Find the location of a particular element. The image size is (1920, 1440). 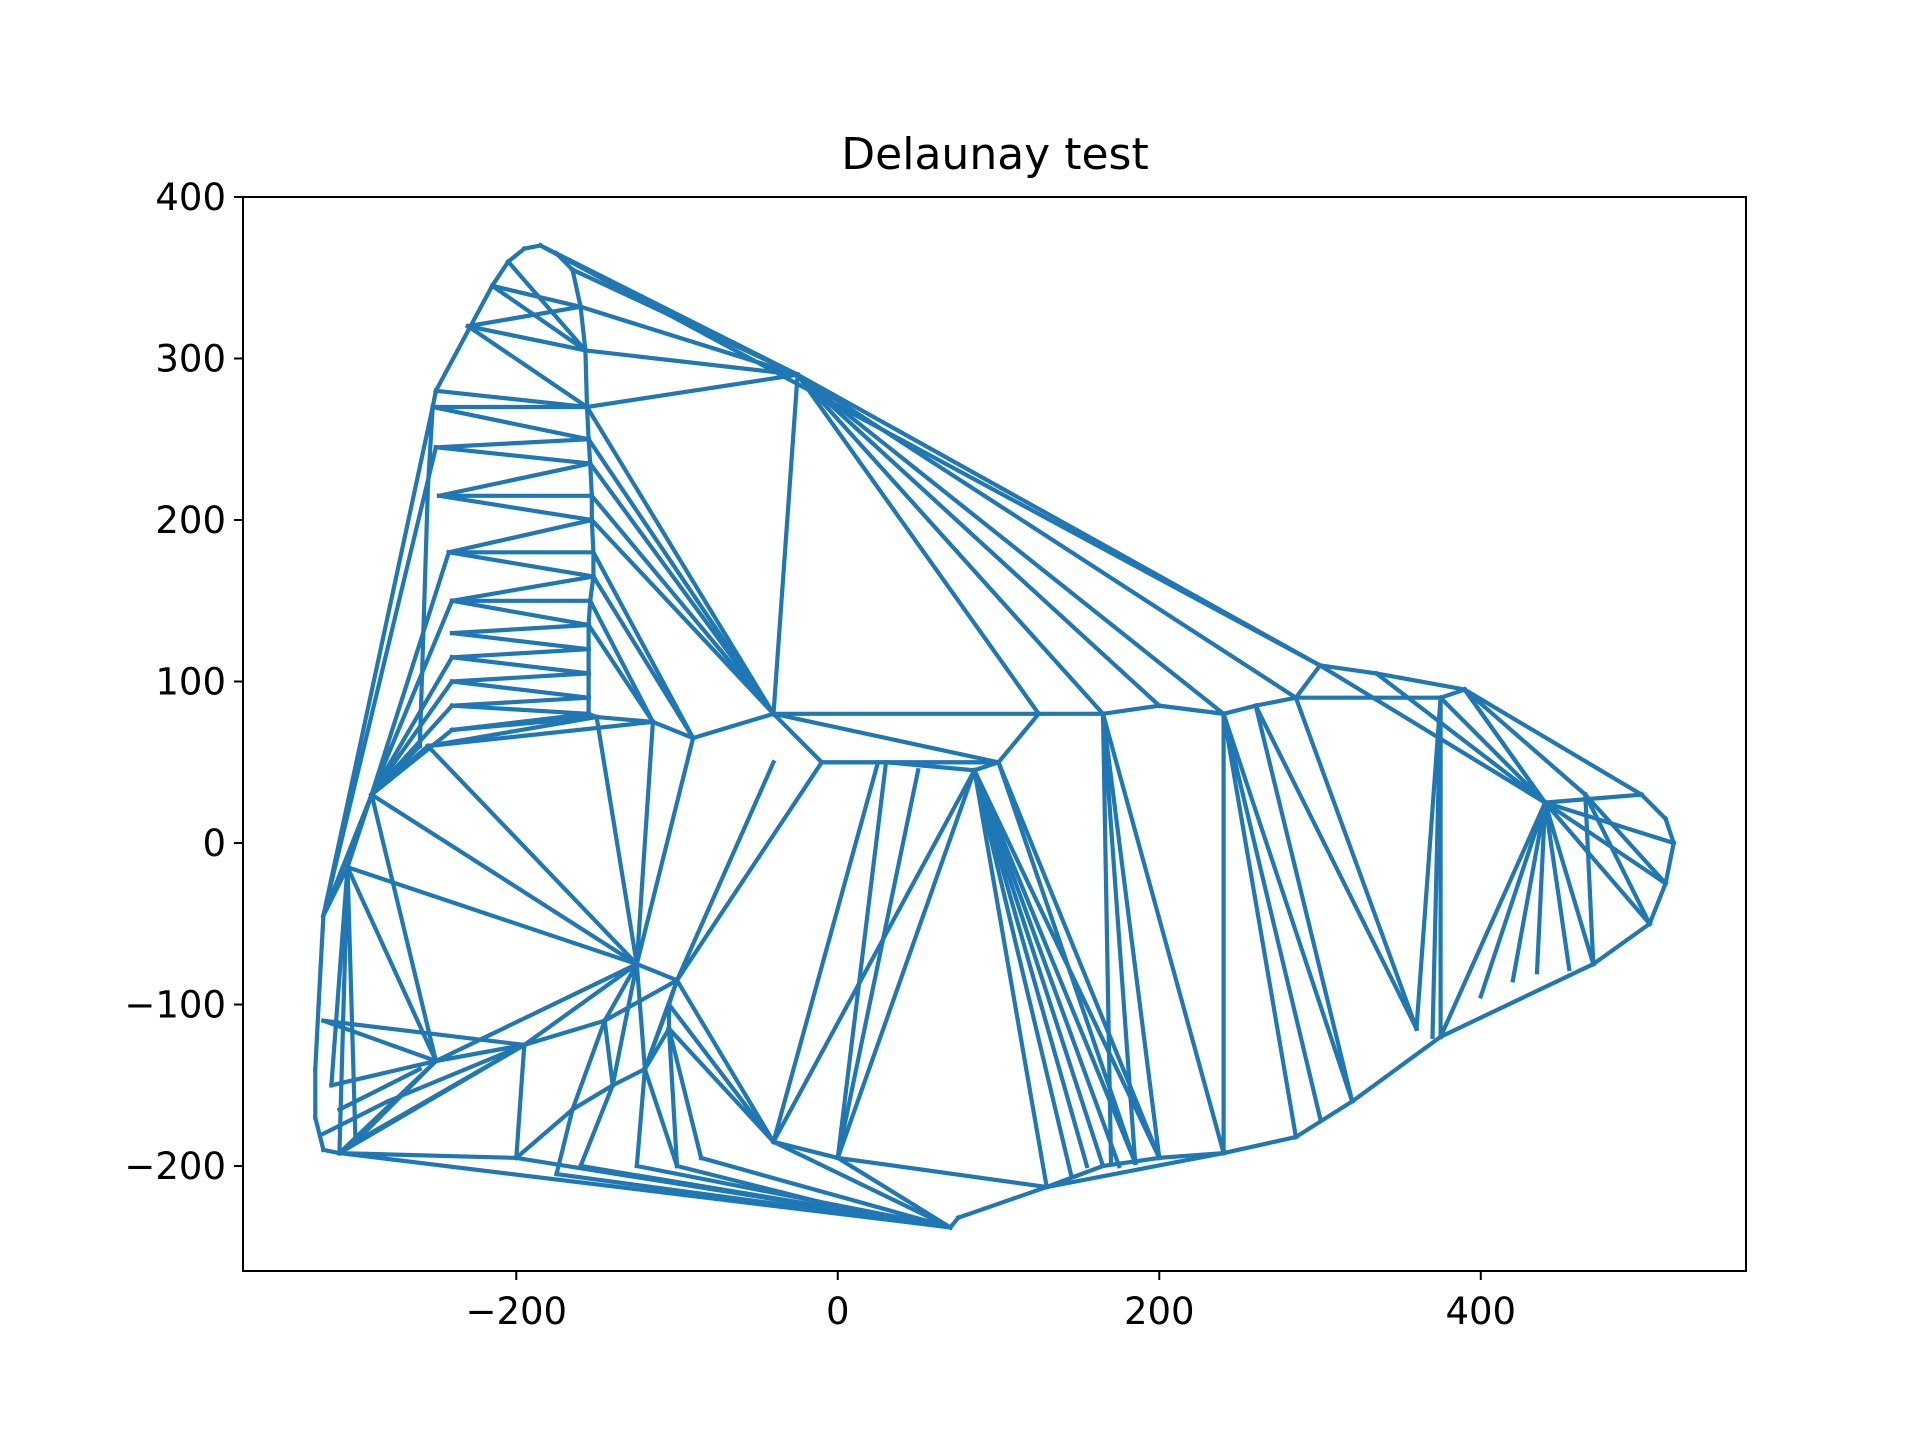

x-tick-label: 400 is located at coordinates (1480, 1311).